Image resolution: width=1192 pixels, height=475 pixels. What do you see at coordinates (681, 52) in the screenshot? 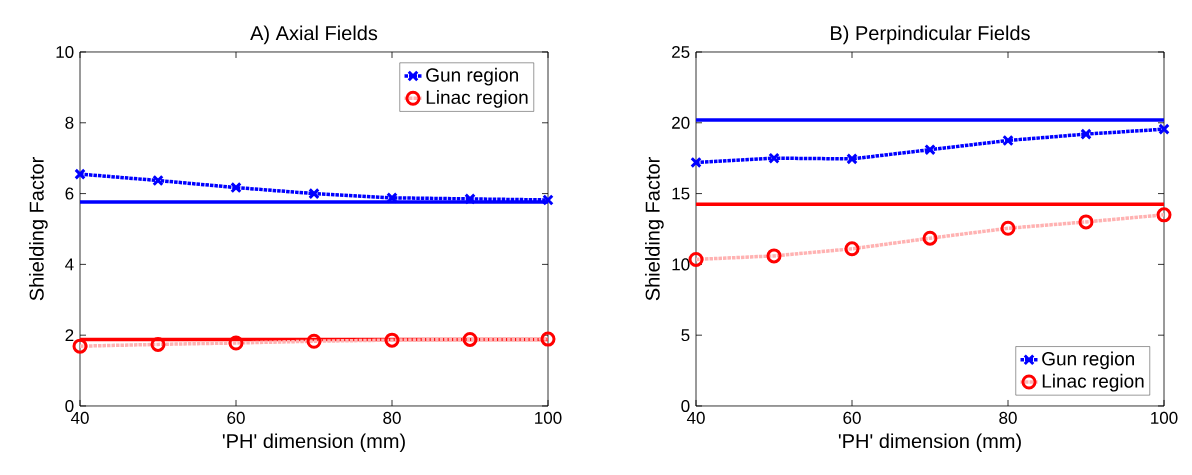
I see `y-tick-label: 25` at bounding box center [681, 52].